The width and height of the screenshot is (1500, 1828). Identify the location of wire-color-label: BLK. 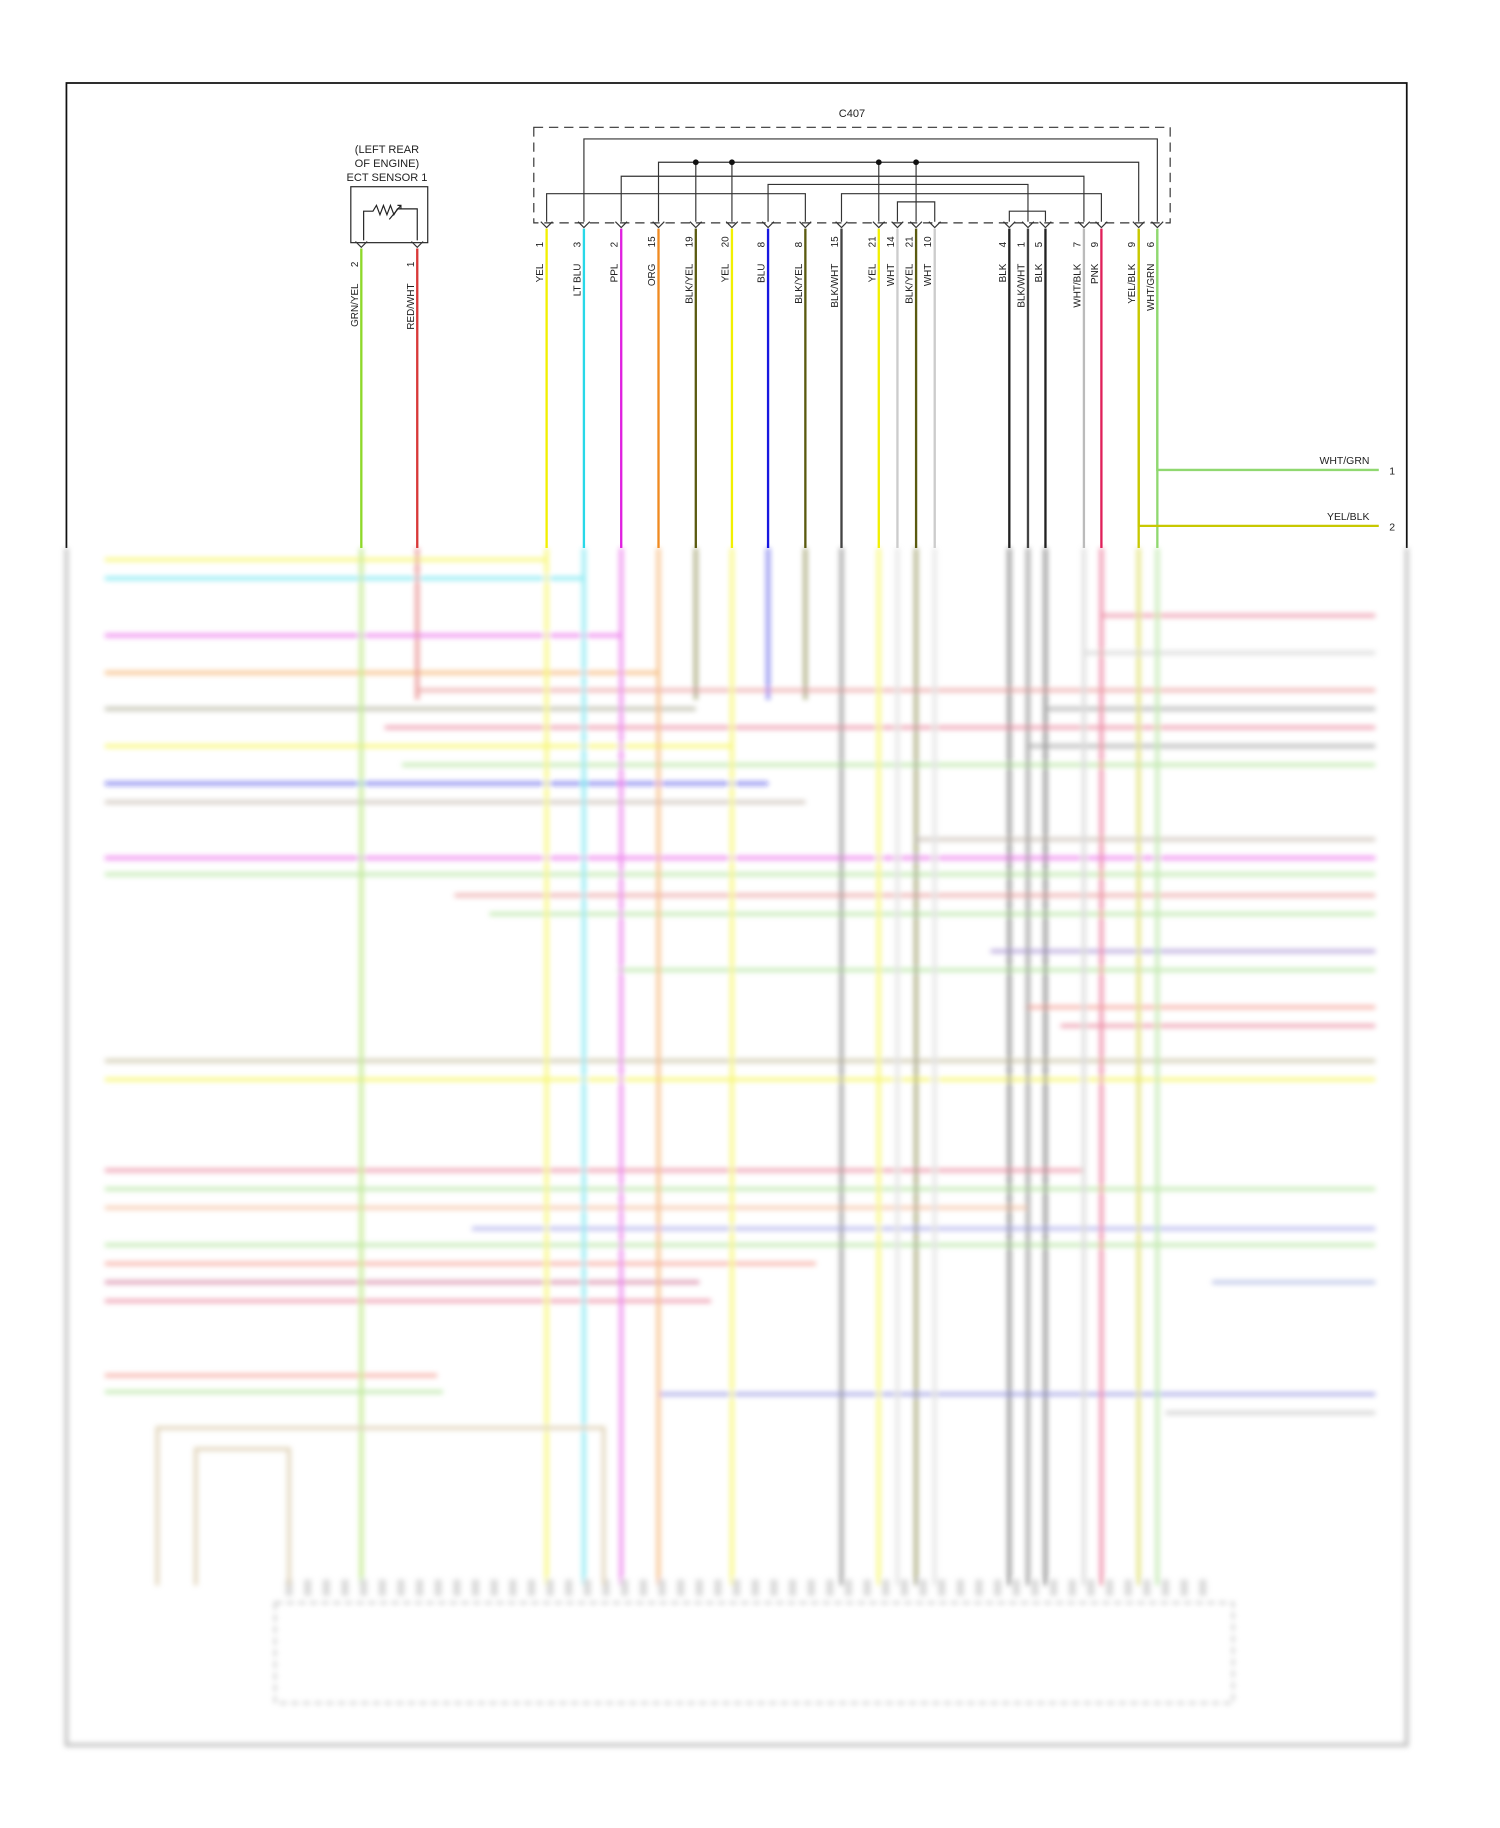
(1039, 272).